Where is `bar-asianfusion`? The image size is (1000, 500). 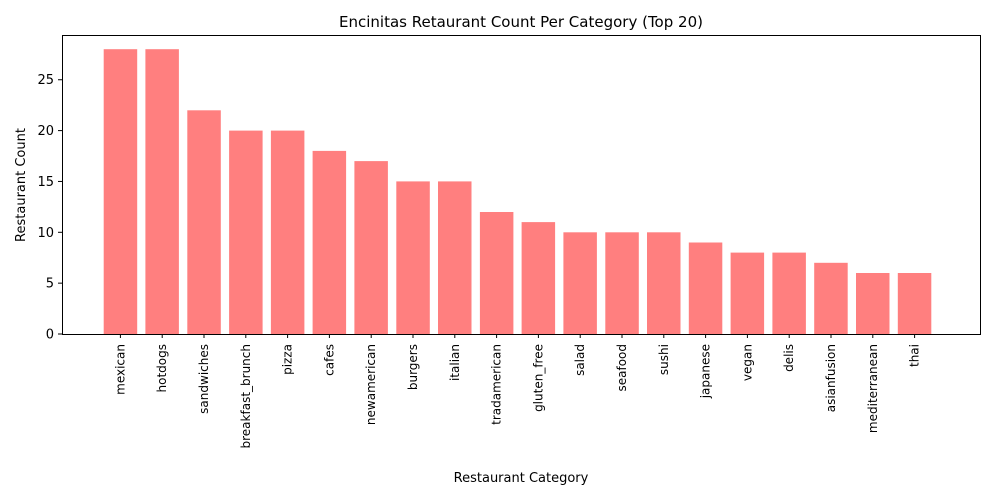 bar-asianfusion is located at coordinates (831, 298).